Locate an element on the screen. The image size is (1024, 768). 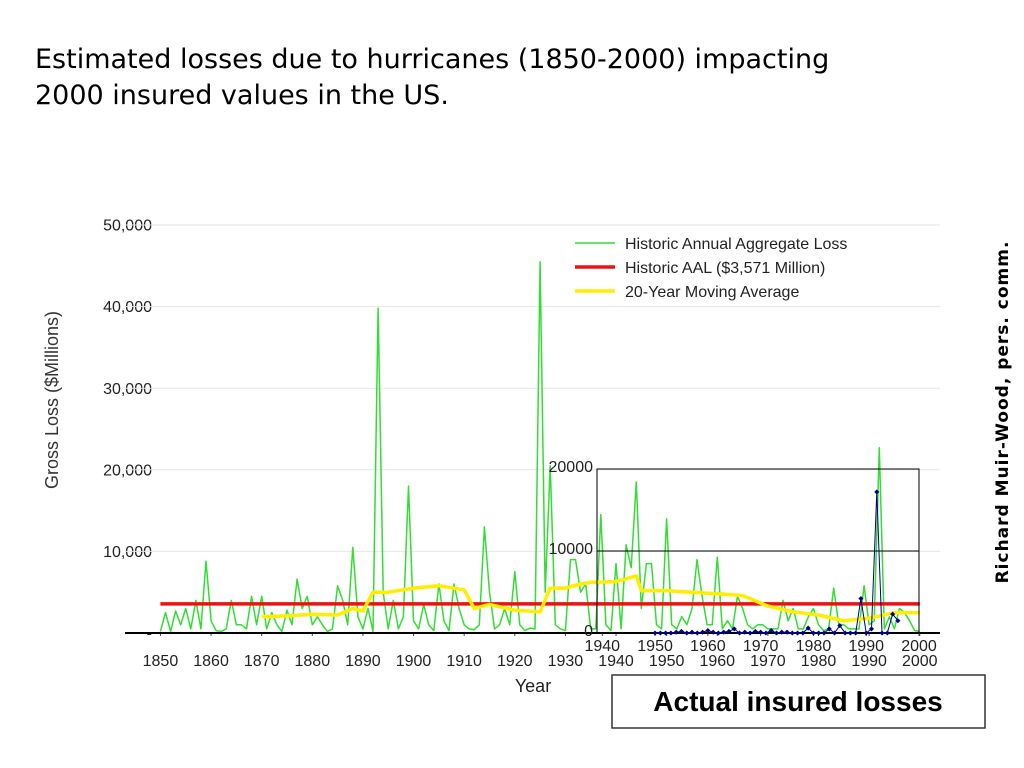
caption-box is located at coordinates (798, 701).